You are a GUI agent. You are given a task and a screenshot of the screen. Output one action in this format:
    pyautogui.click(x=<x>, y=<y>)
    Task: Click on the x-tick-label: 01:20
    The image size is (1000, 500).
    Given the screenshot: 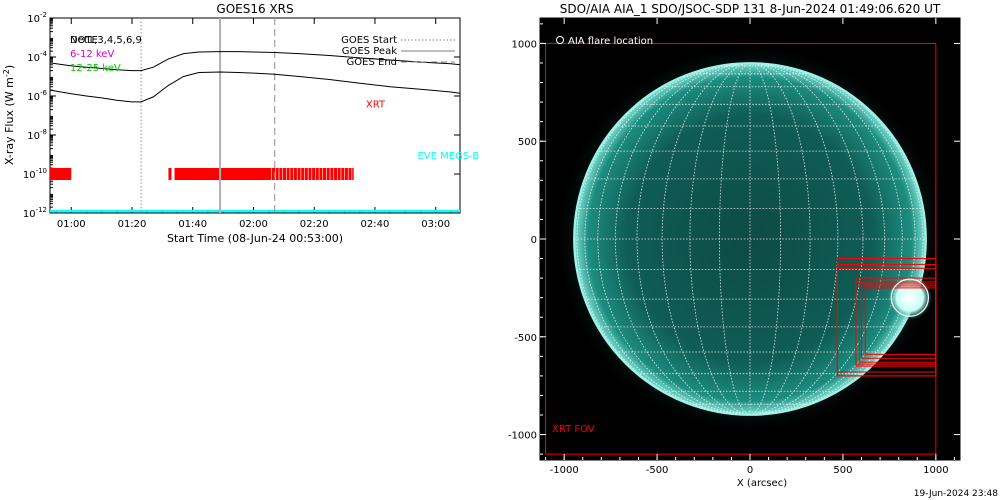 What is the action you would take?
    pyautogui.click(x=132, y=224)
    